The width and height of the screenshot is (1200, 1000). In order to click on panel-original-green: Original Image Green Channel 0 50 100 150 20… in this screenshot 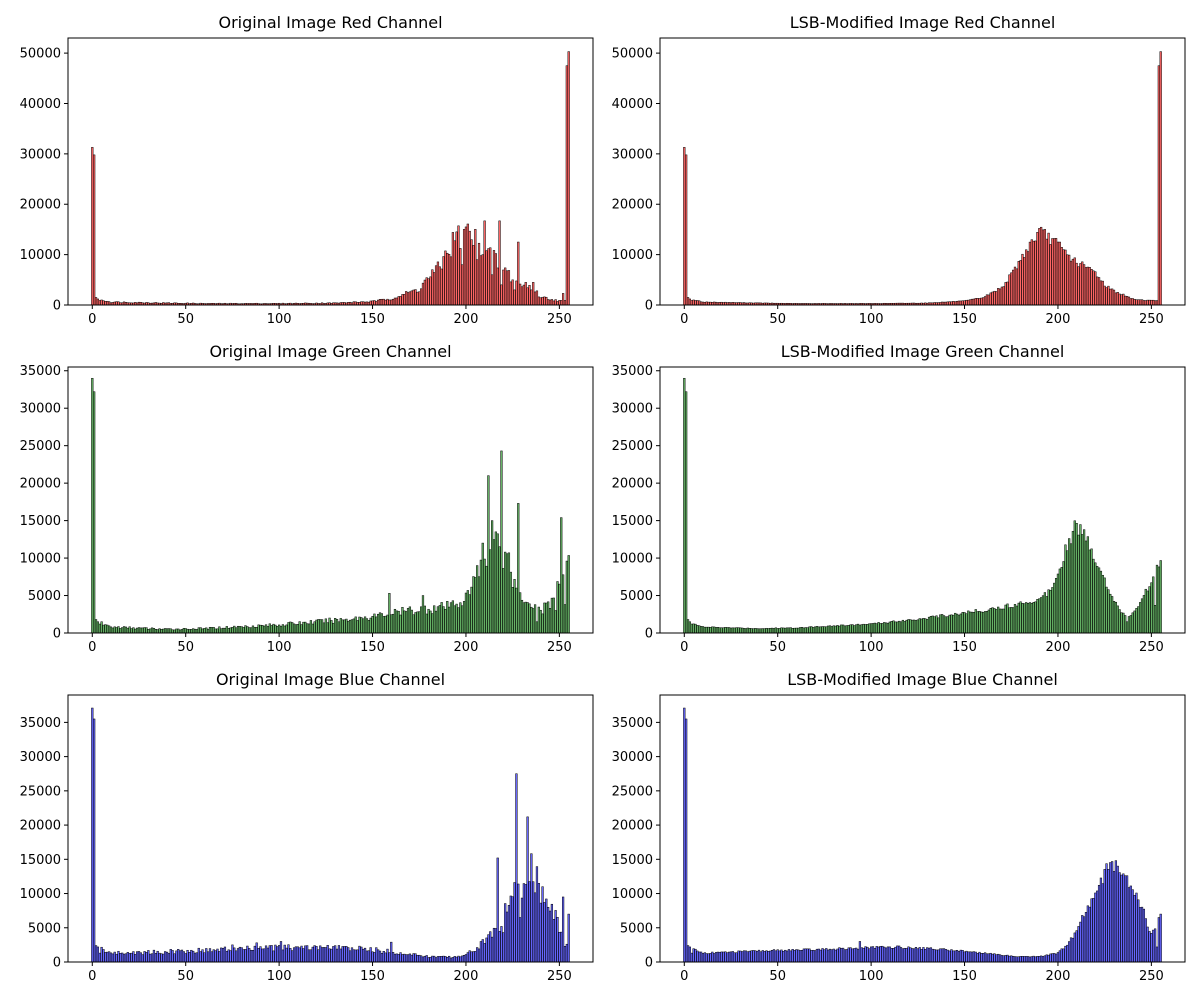, I will do `click(307, 498)`.